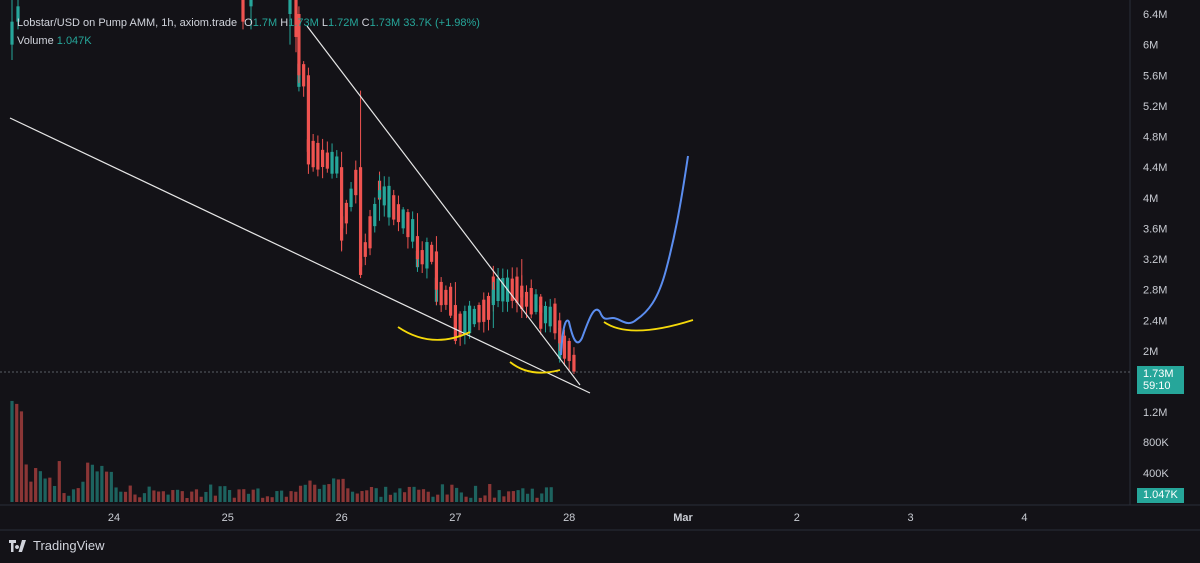  What do you see at coordinates (683, 518) in the screenshot?
I see `x-tick-label: Mar` at bounding box center [683, 518].